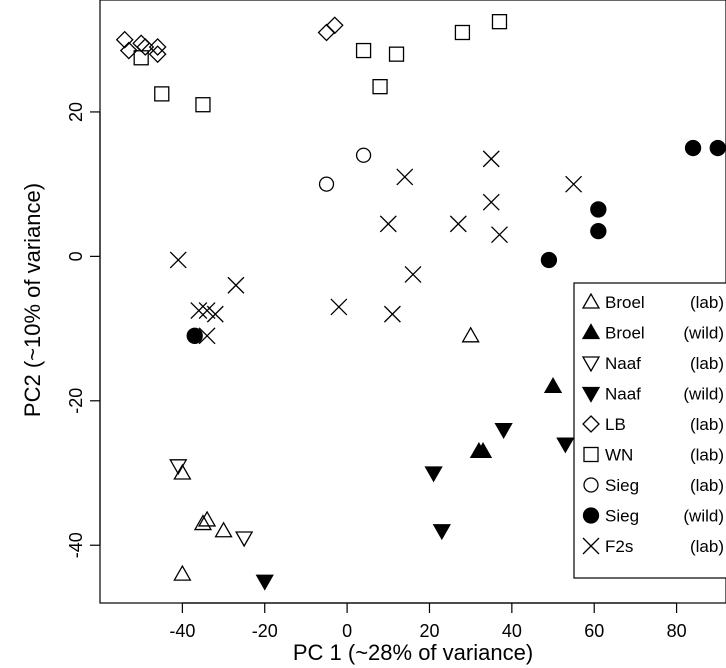 This screenshot has width=726, height=668. Describe the element at coordinates (182, 631) in the screenshot. I see `x-tick-label: -40` at that location.